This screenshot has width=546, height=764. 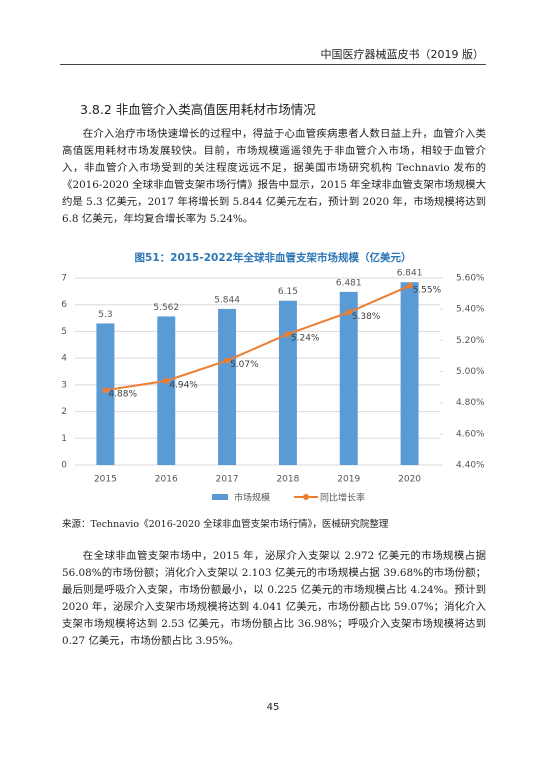 What do you see at coordinates (305, 339) in the screenshot?
I see `line-value-label: 5.24%` at bounding box center [305, 339].